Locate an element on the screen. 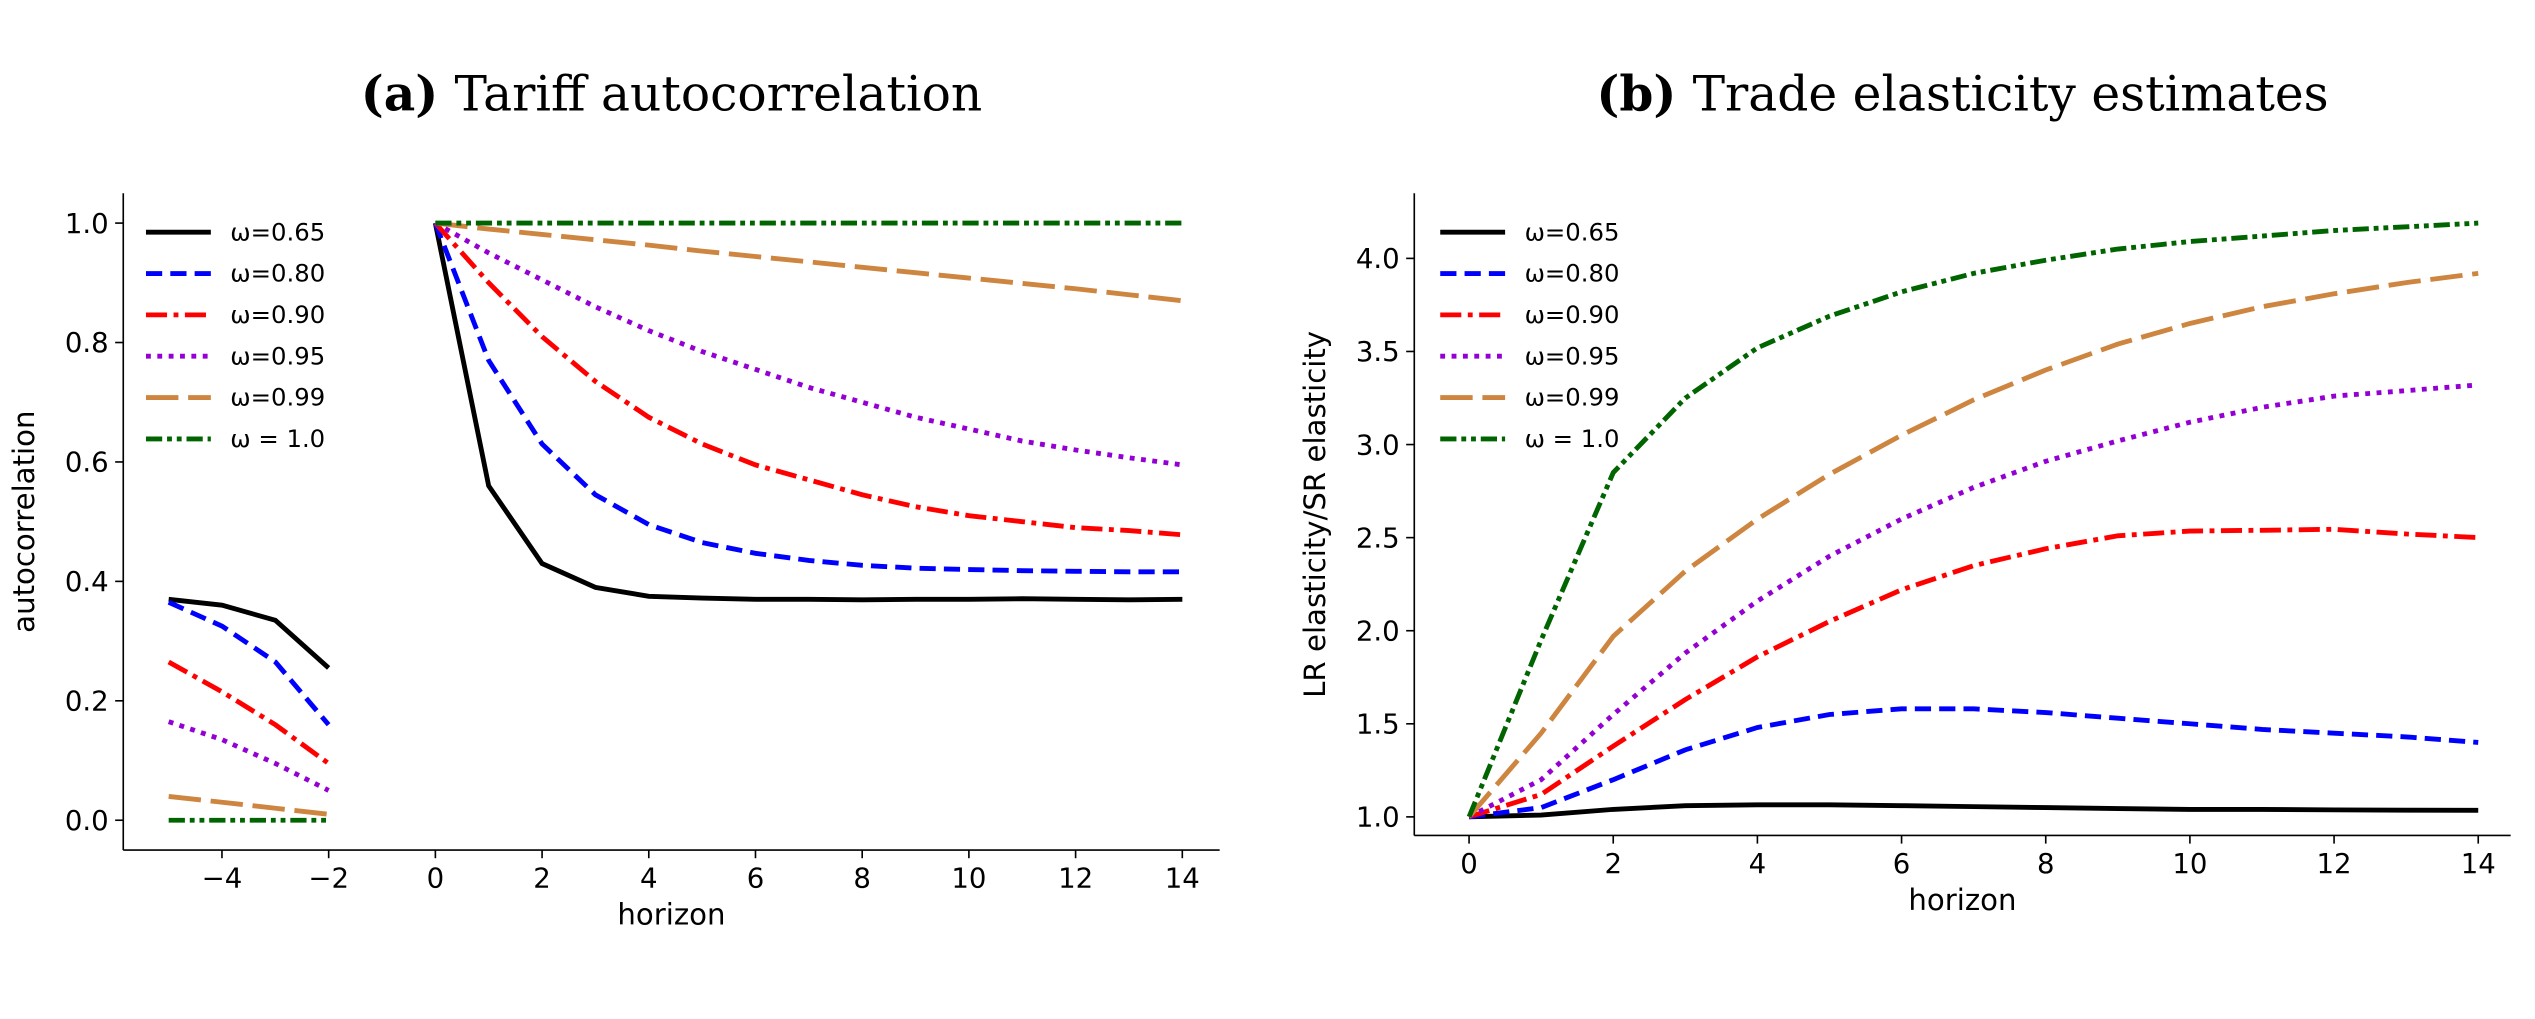 The width and height of the screenshot is (2535, 1019). y-tick-label: 0.0 is located at coordinates (87, 820).